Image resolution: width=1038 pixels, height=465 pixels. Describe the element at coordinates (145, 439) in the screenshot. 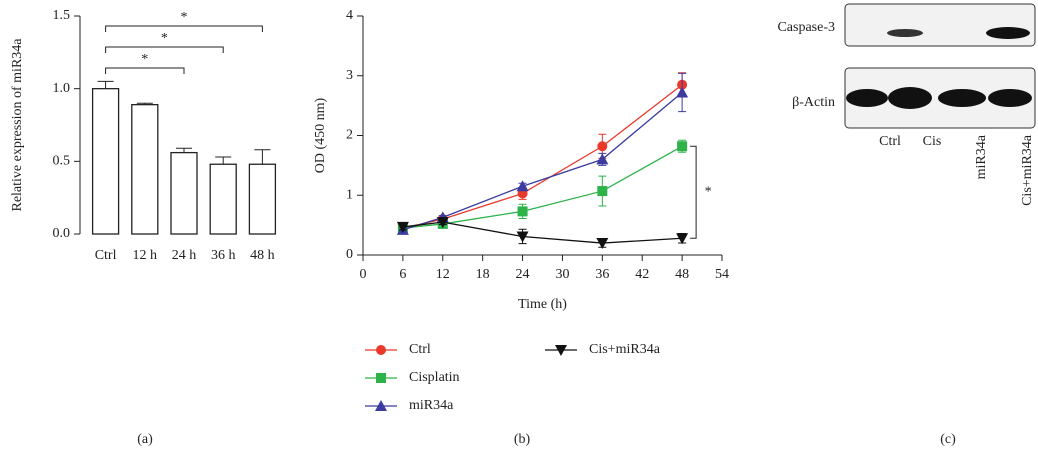

I see `panel-label: (a)` at that location.